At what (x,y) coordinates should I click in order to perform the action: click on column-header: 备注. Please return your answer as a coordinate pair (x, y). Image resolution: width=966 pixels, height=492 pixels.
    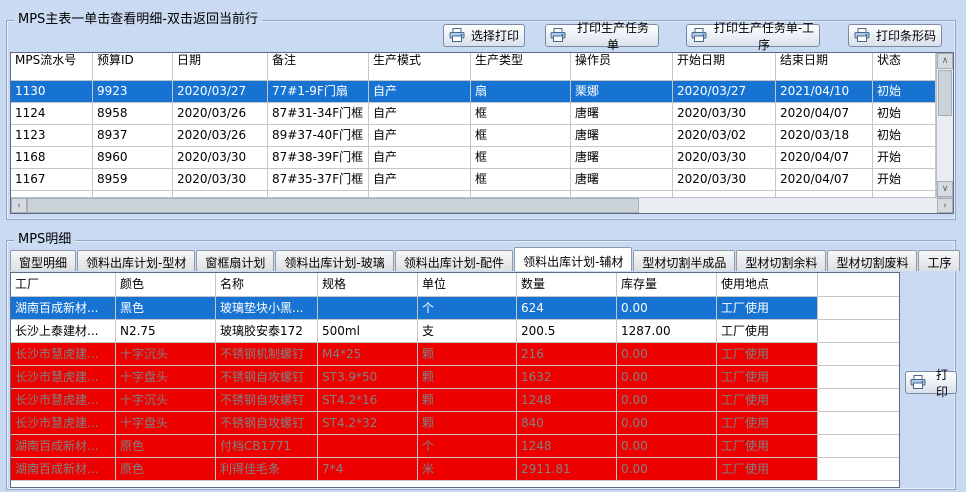
    Looking at the image, I should click on (318, 67).